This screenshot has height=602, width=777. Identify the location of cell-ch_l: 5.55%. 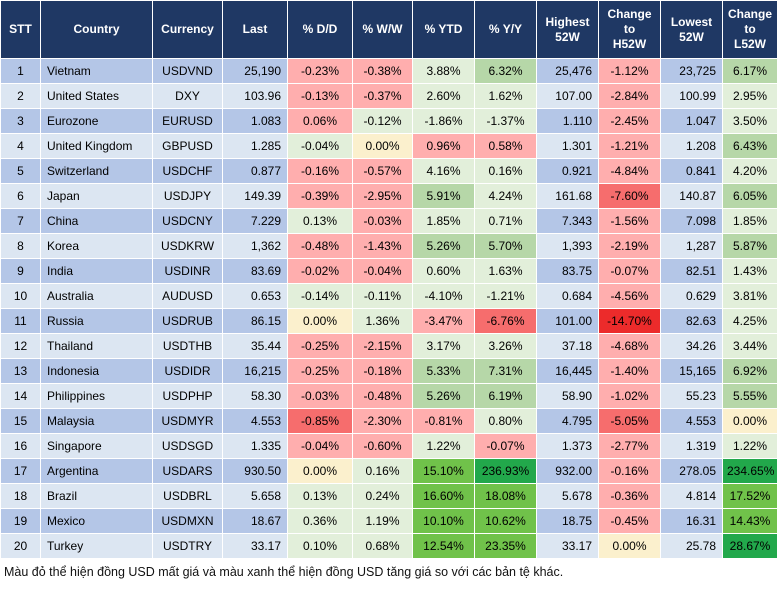
(749, 396).